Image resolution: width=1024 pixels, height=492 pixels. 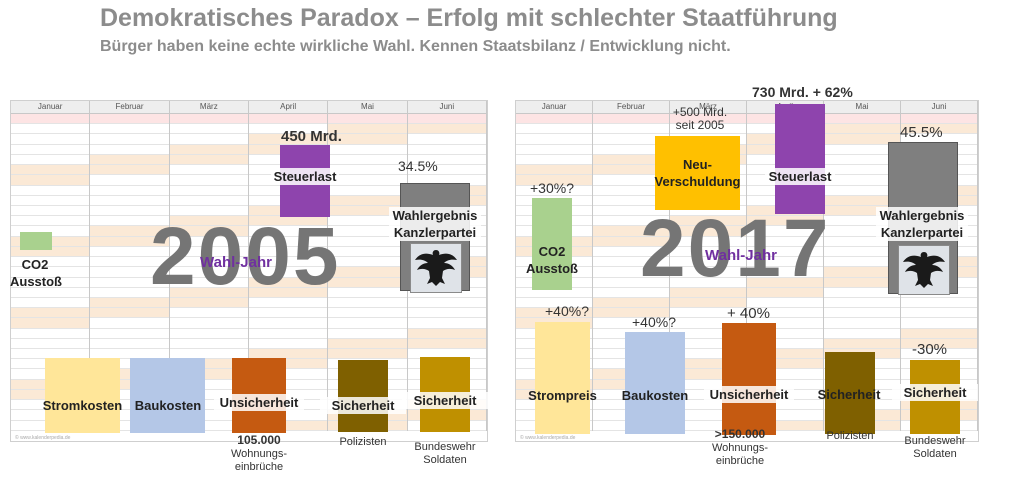 I want to click on unsicherheit-pct-2017: + 40%, so click(x=748, y=313).